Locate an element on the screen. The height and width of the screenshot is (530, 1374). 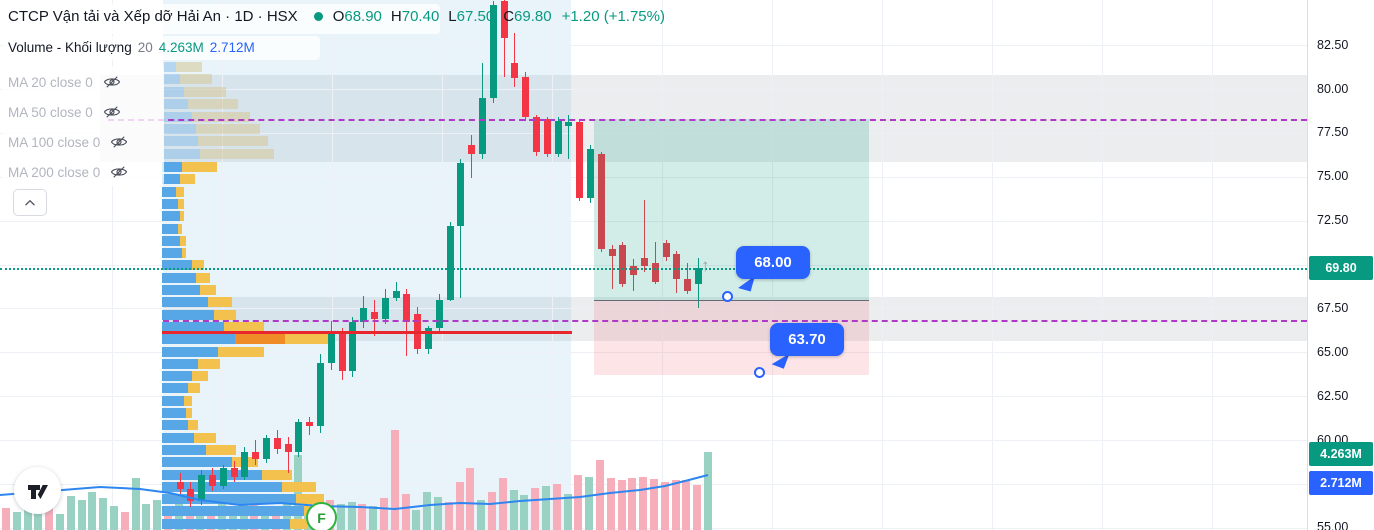
collapse-legend-button is located at coordinates (30, 202).